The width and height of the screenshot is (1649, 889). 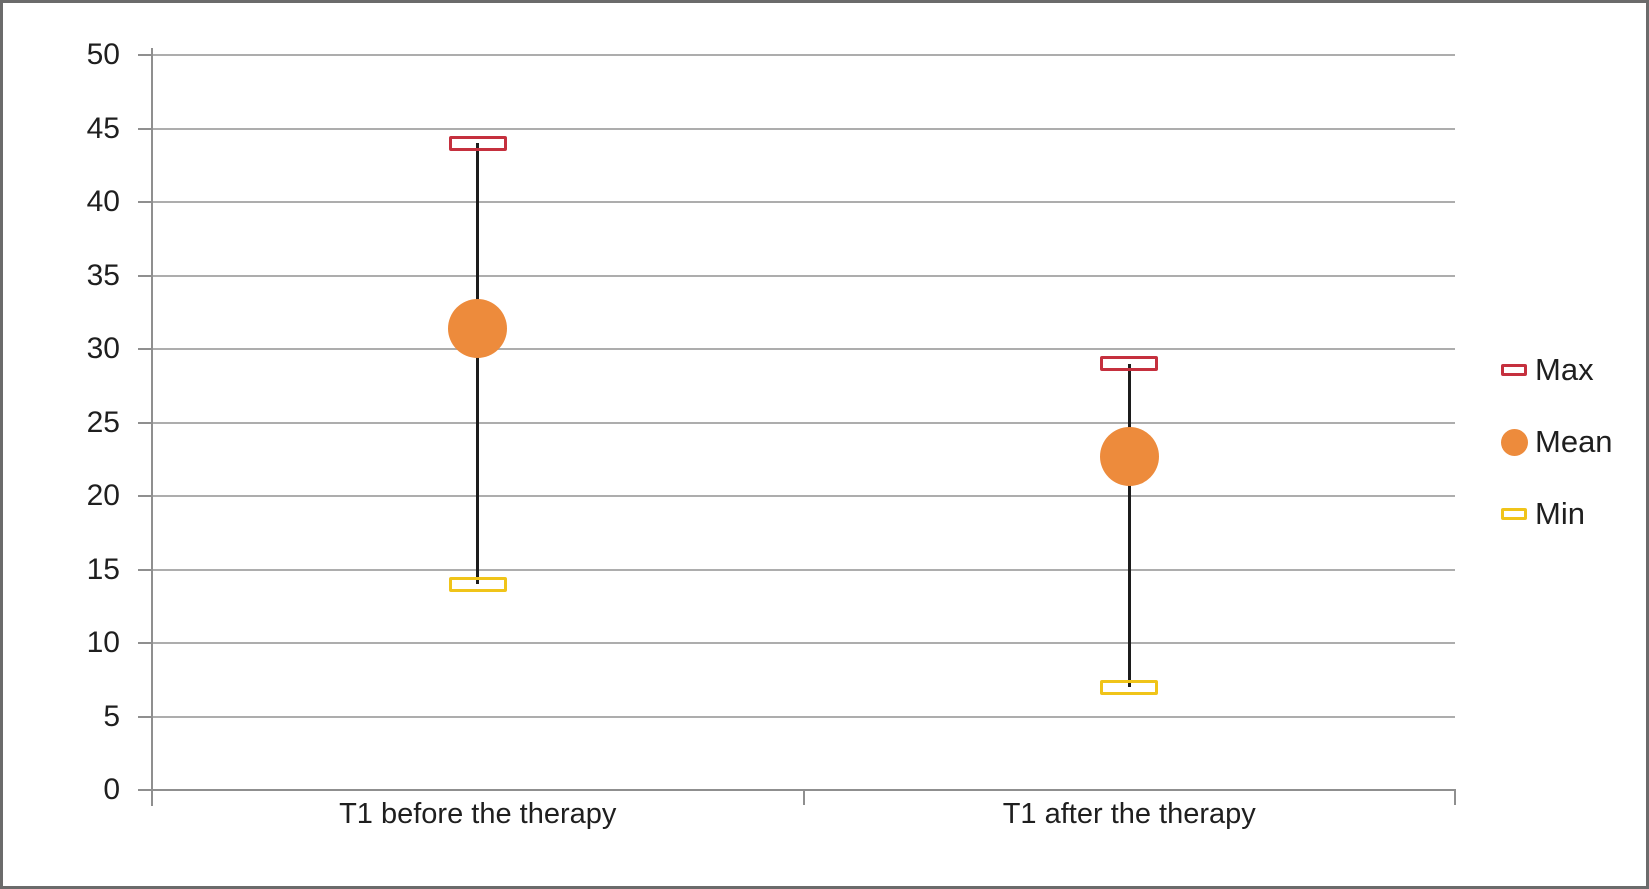 I want to click on y-axis-label-20: 20, so click(x=103, y=495).